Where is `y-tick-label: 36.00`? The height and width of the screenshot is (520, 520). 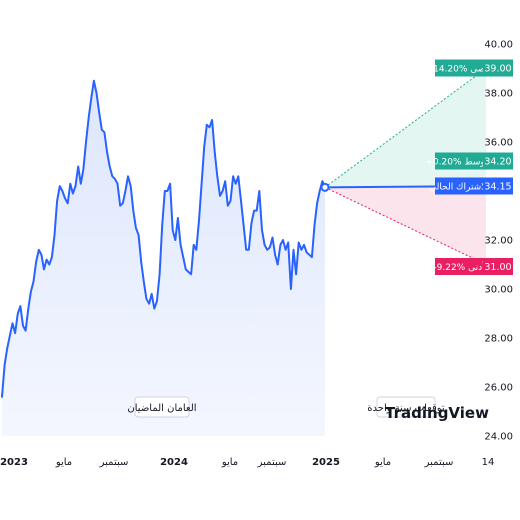
y-tick-label: 36.00 is located at coordinates (498, 143).